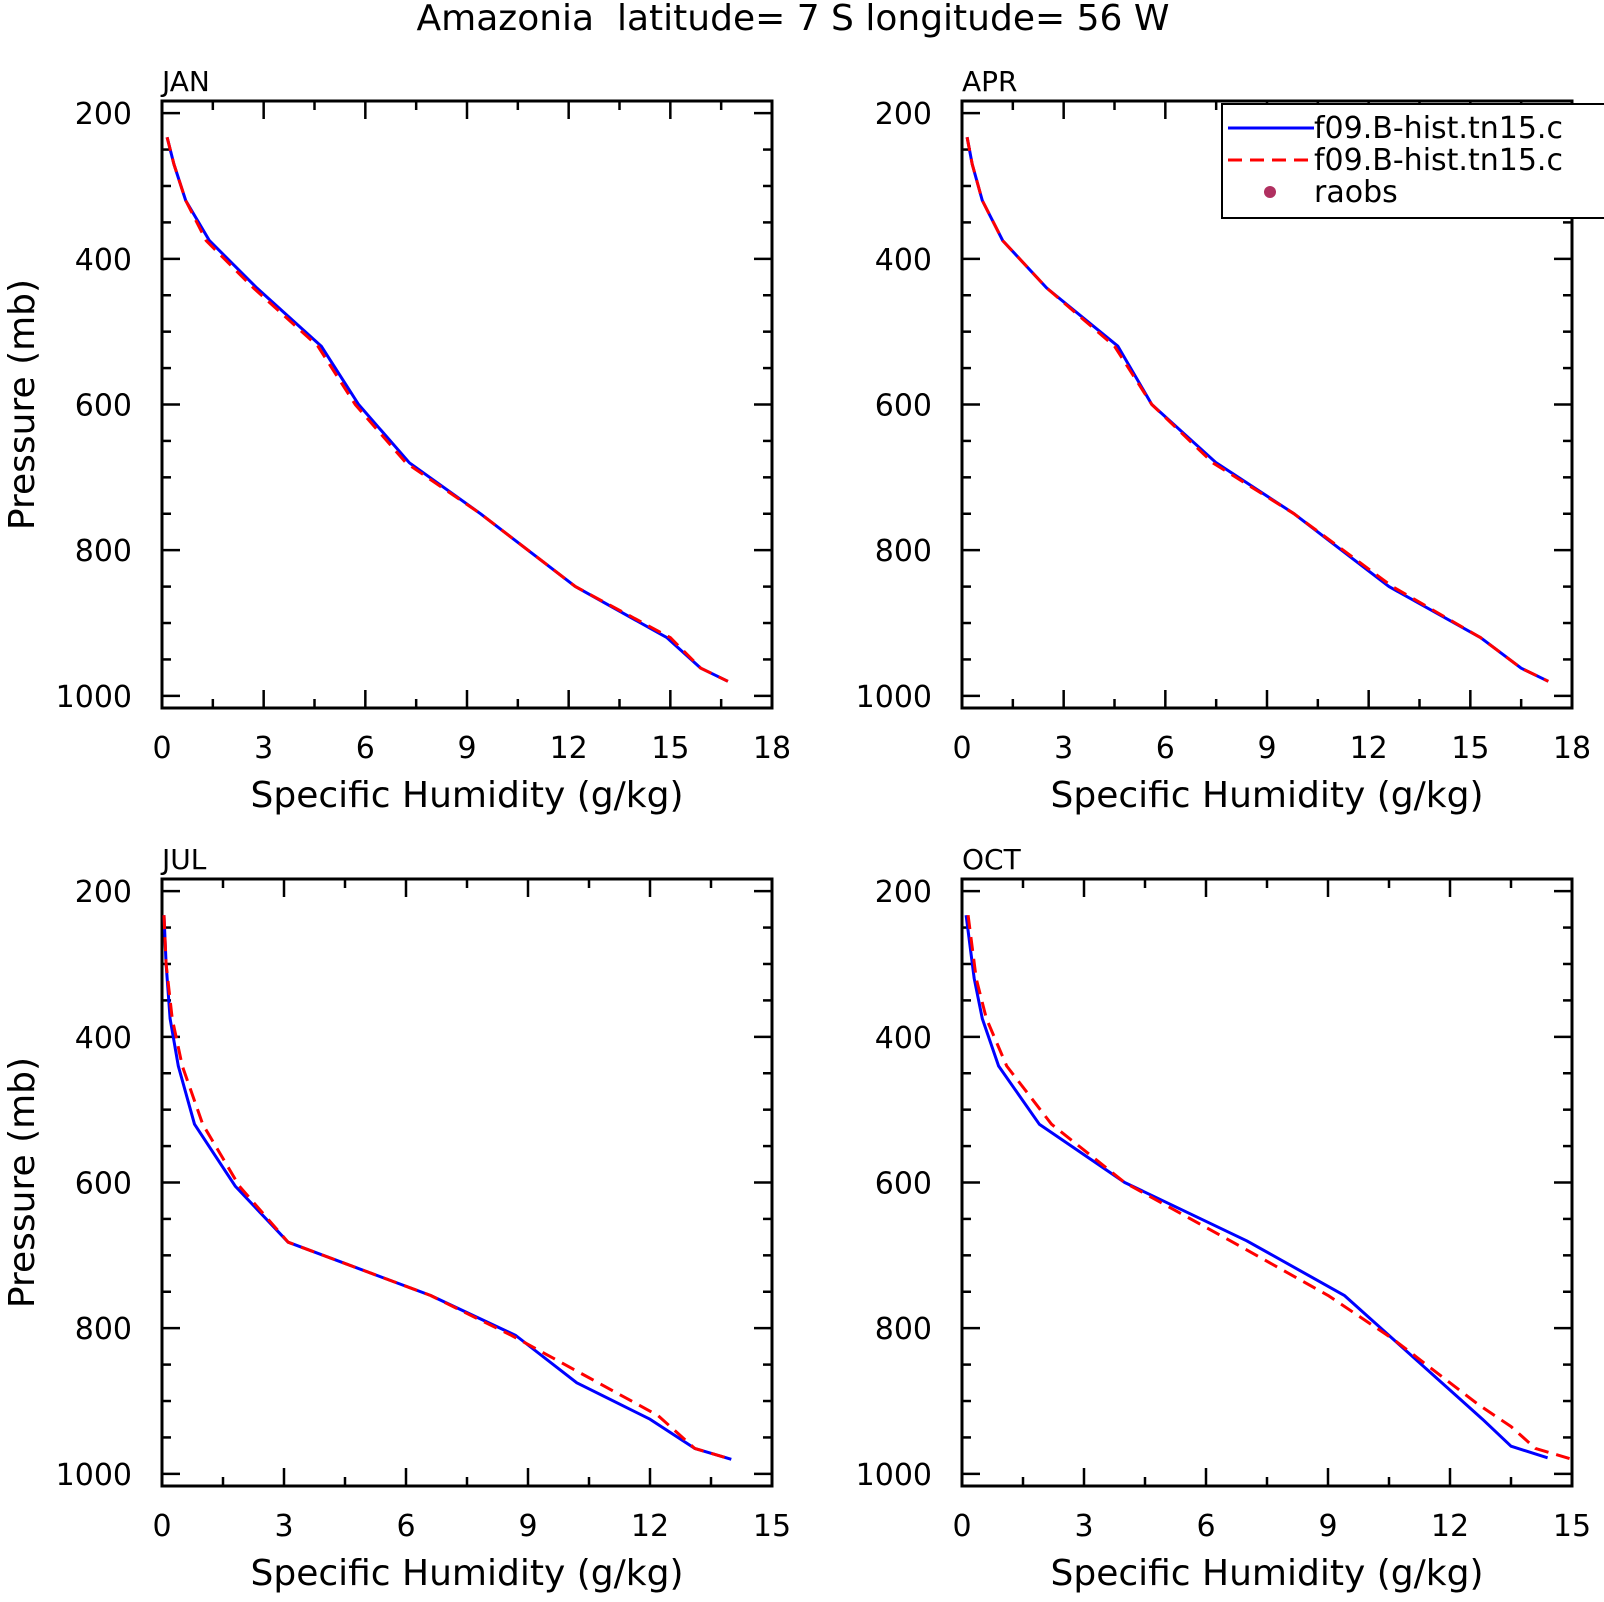  I want to click on panel-label: JAN, so click(185, 81).